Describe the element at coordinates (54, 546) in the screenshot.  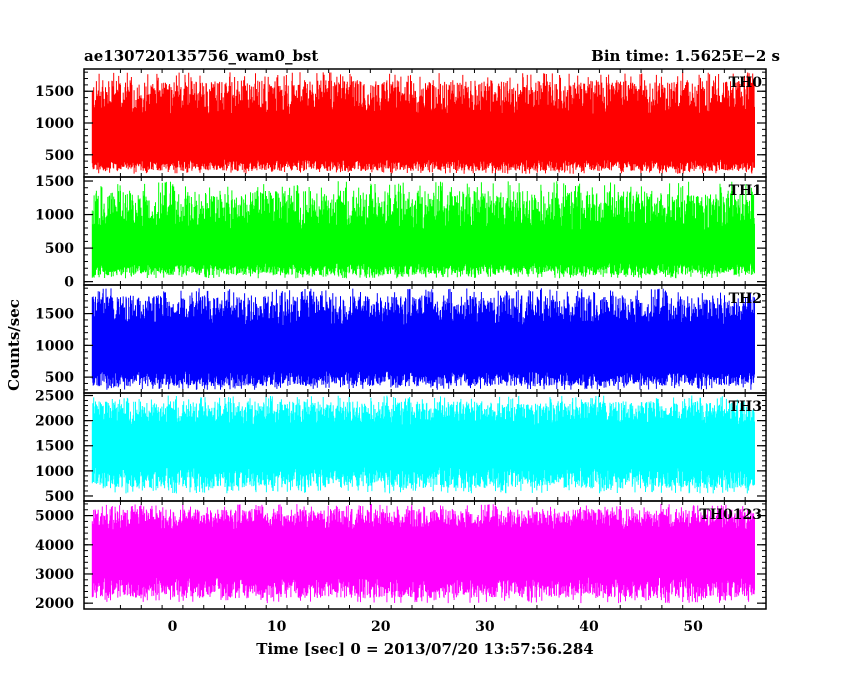
I see `y-tick-label: 4000` at that location.